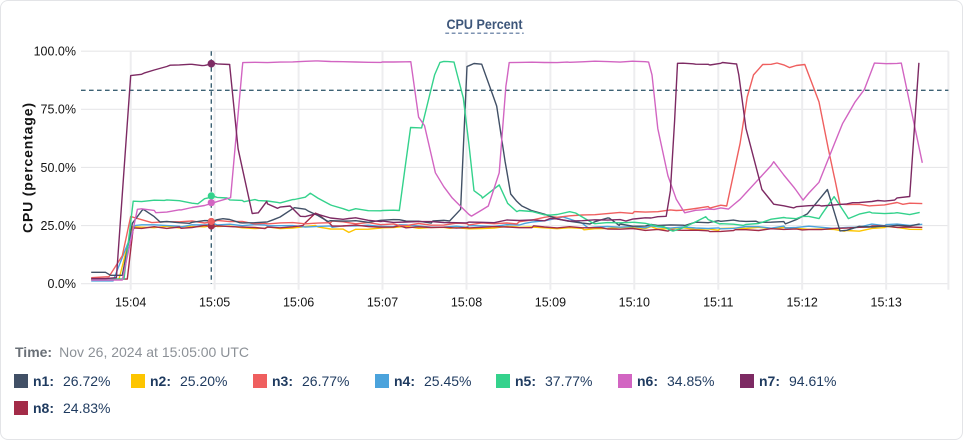 This screenshot has height=441, width=968. Describe the element at coordinates (58, 226) in the screenshot. I see `svg-text: 25.0%` at that location.